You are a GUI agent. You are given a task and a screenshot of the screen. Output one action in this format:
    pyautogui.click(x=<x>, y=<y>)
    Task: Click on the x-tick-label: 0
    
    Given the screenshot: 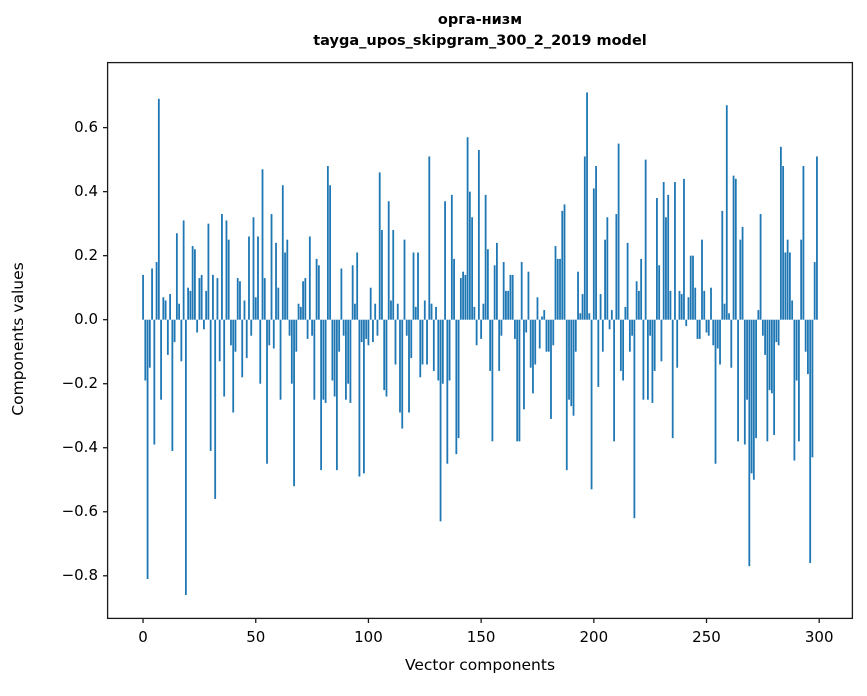 What is the action you would take?
    pyautogui.click(x=143, y=637)
    